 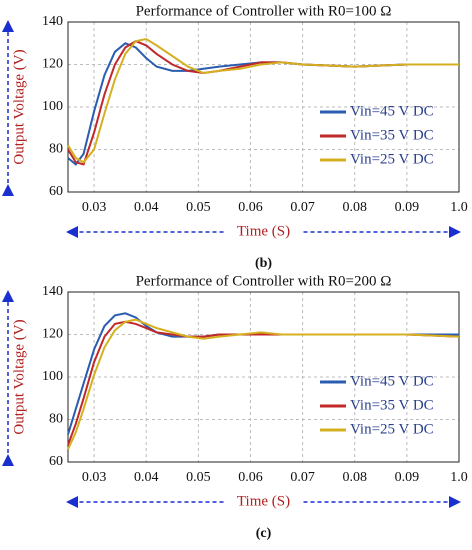 I want to click on chart-title: Performance of Controller with R0=100 Ω, so click(x=264, y=11).